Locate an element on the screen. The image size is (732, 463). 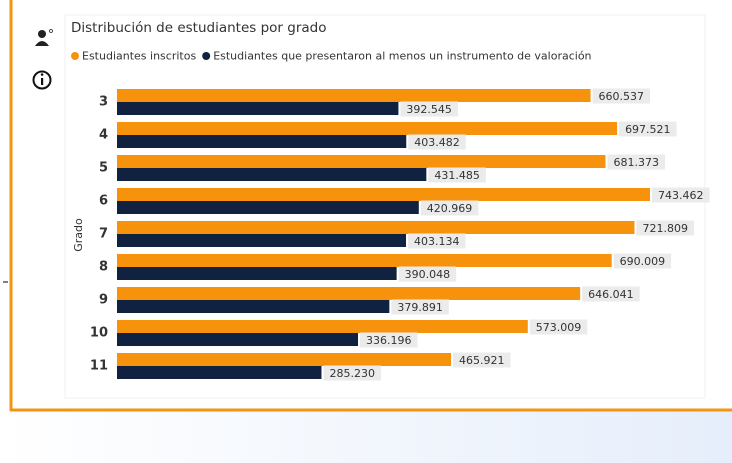
value-label: 390.048 is located at coordinates (428, 274).